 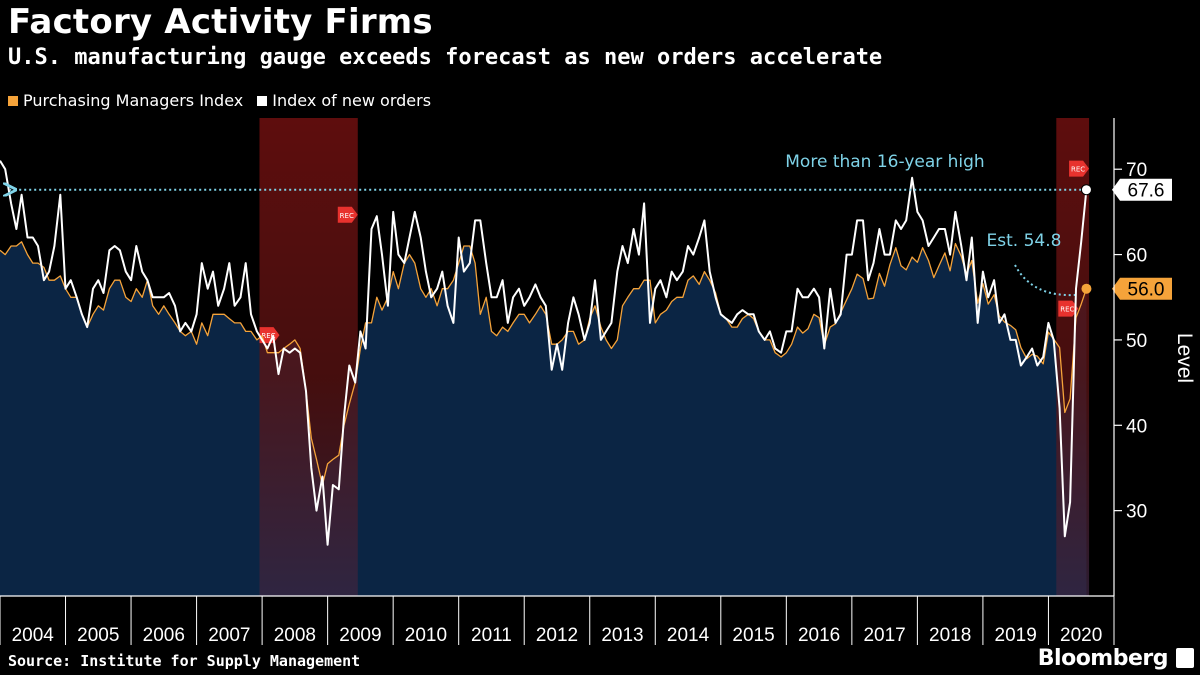 I want to click on source-note: Source: Institute for Supply Management, so click(x=184, y=661).